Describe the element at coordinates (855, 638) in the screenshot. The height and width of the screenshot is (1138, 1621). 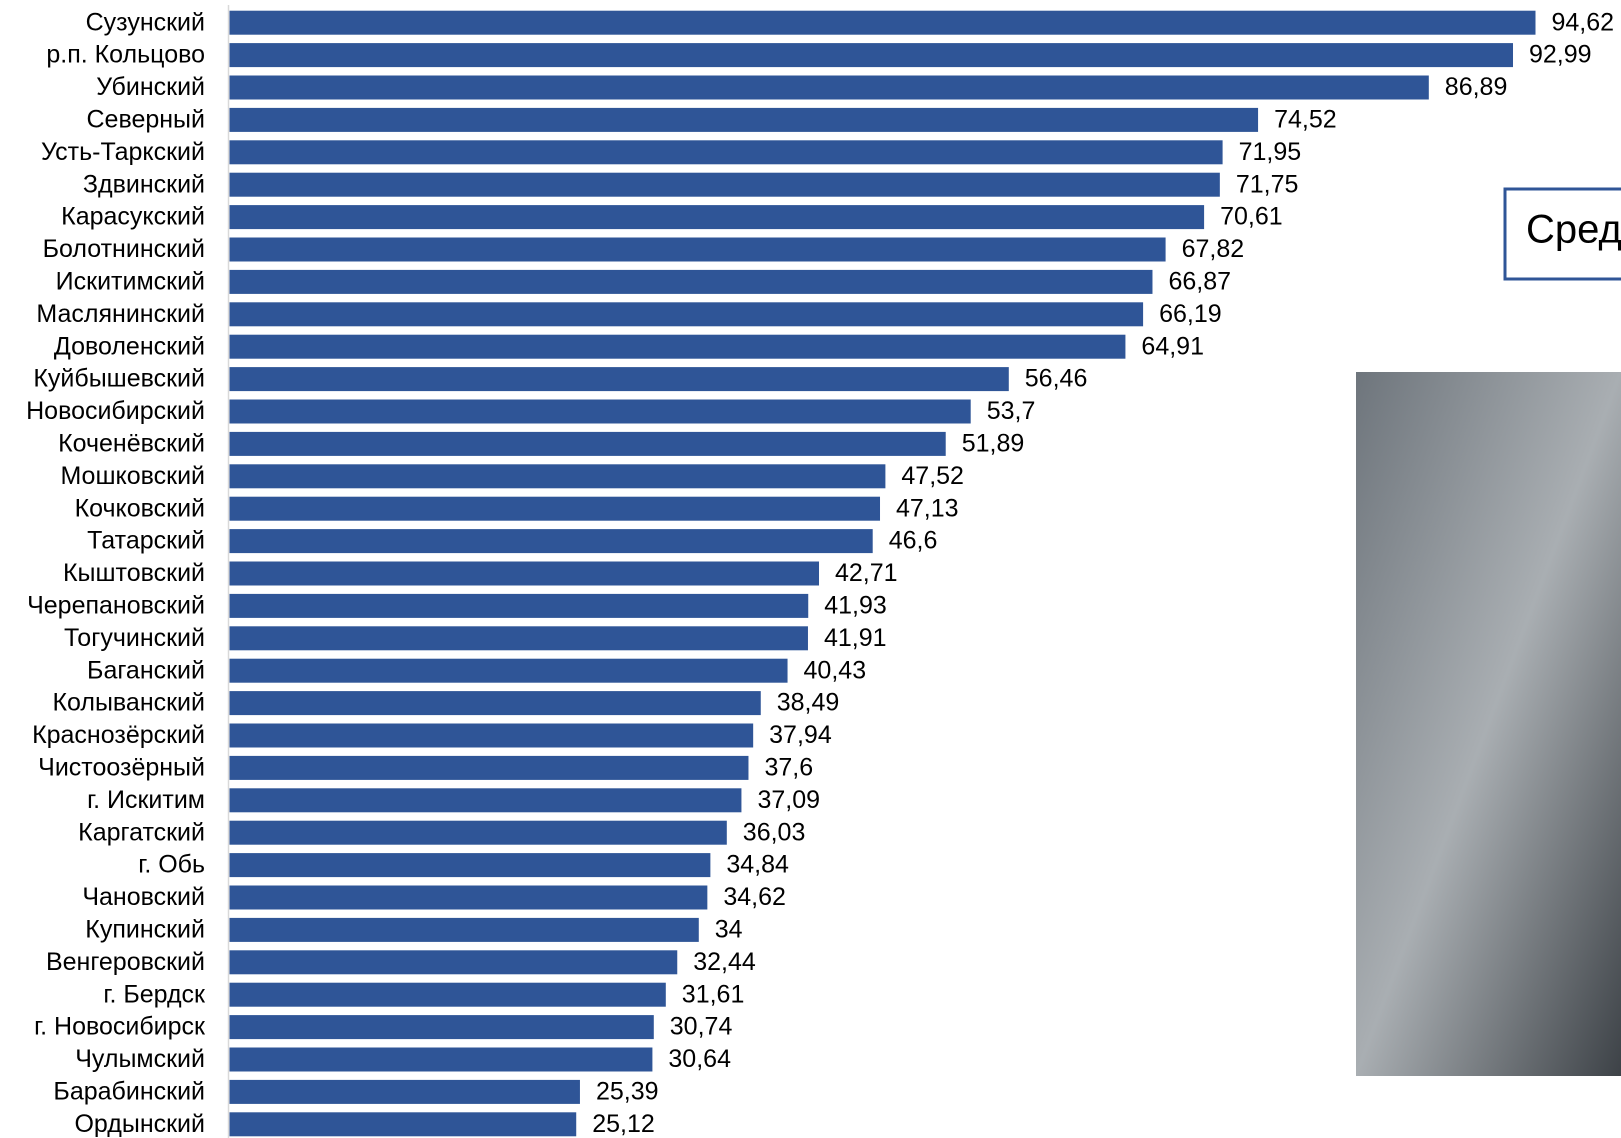
I see `value-label: 41,91` at that location.